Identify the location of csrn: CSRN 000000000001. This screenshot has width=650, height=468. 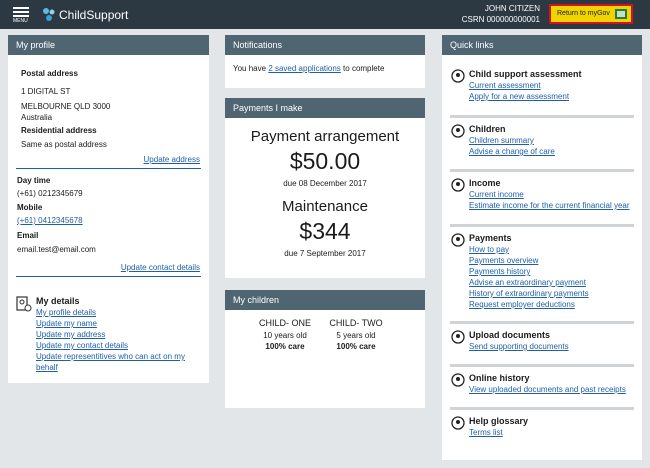
(500, 19).